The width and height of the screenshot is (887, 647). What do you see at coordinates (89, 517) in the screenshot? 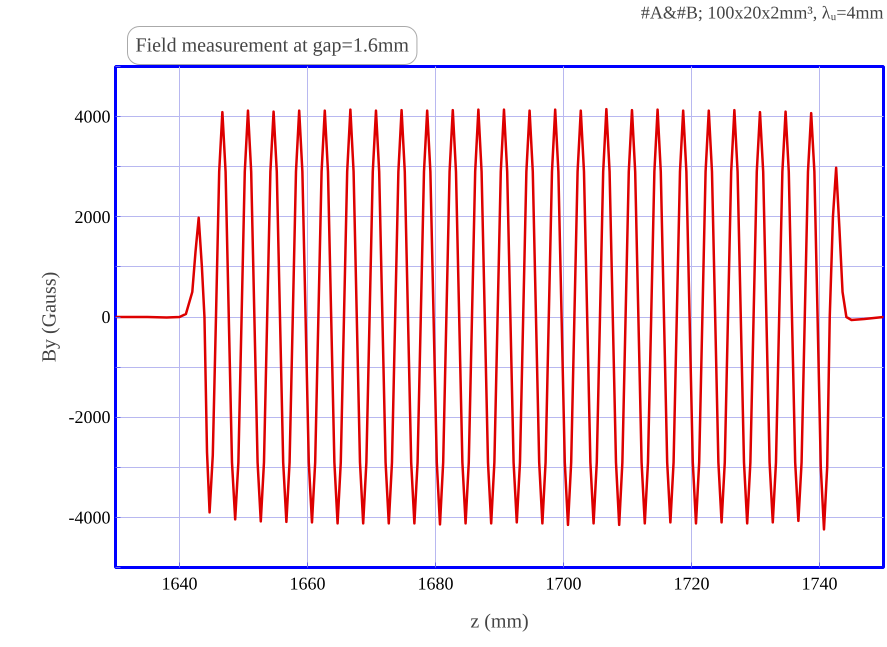
I see `y-tick-label: -4000` at bounding box center [89, 517].